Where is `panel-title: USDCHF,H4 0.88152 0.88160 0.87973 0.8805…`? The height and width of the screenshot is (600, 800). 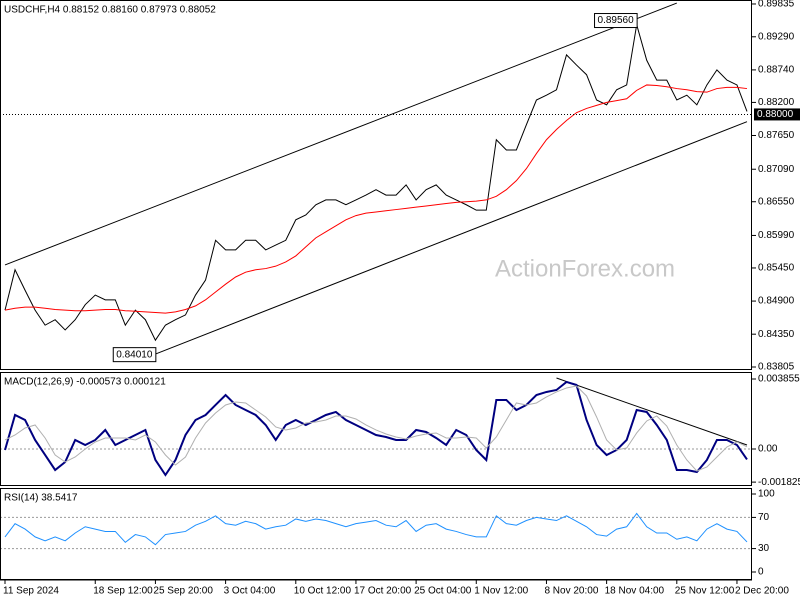
panel-title: USDCHF,H4 0.88152 0.88160 0.87973 0.8805… is located at coordinates (110, 10).